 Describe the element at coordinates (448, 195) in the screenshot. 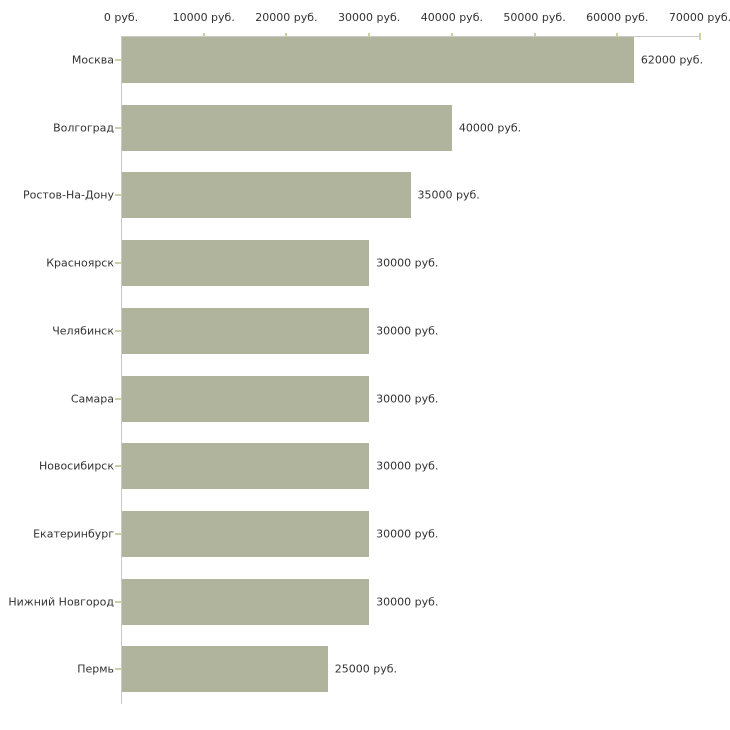

I see `value-label: 35000 руб.` at that location.